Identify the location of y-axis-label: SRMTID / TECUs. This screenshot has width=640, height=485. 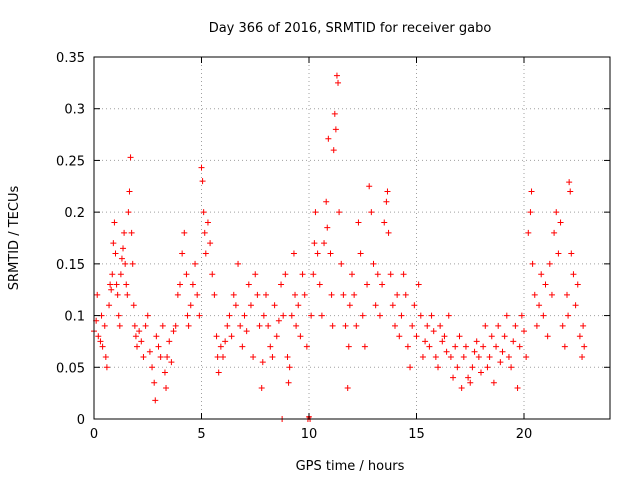
(14, 238).